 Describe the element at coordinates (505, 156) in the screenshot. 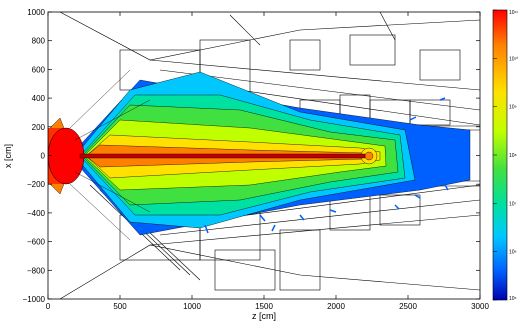

I see `colorbar: 10¹¹ 10¹⁰ 10⁹ 10⁸ 10⁷ 10⁶ 10⁵` at that location.